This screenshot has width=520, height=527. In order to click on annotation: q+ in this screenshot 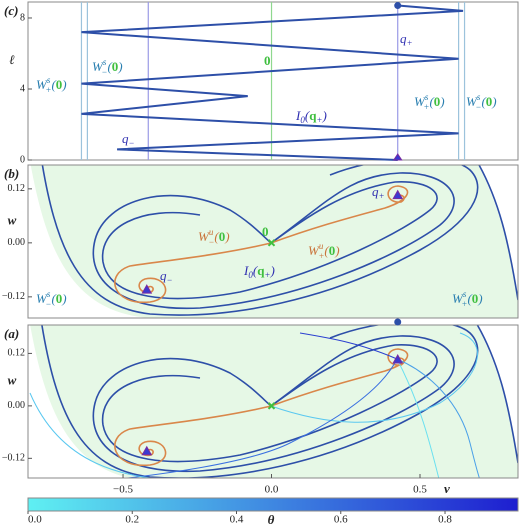, I will do `click(378, 192)`.